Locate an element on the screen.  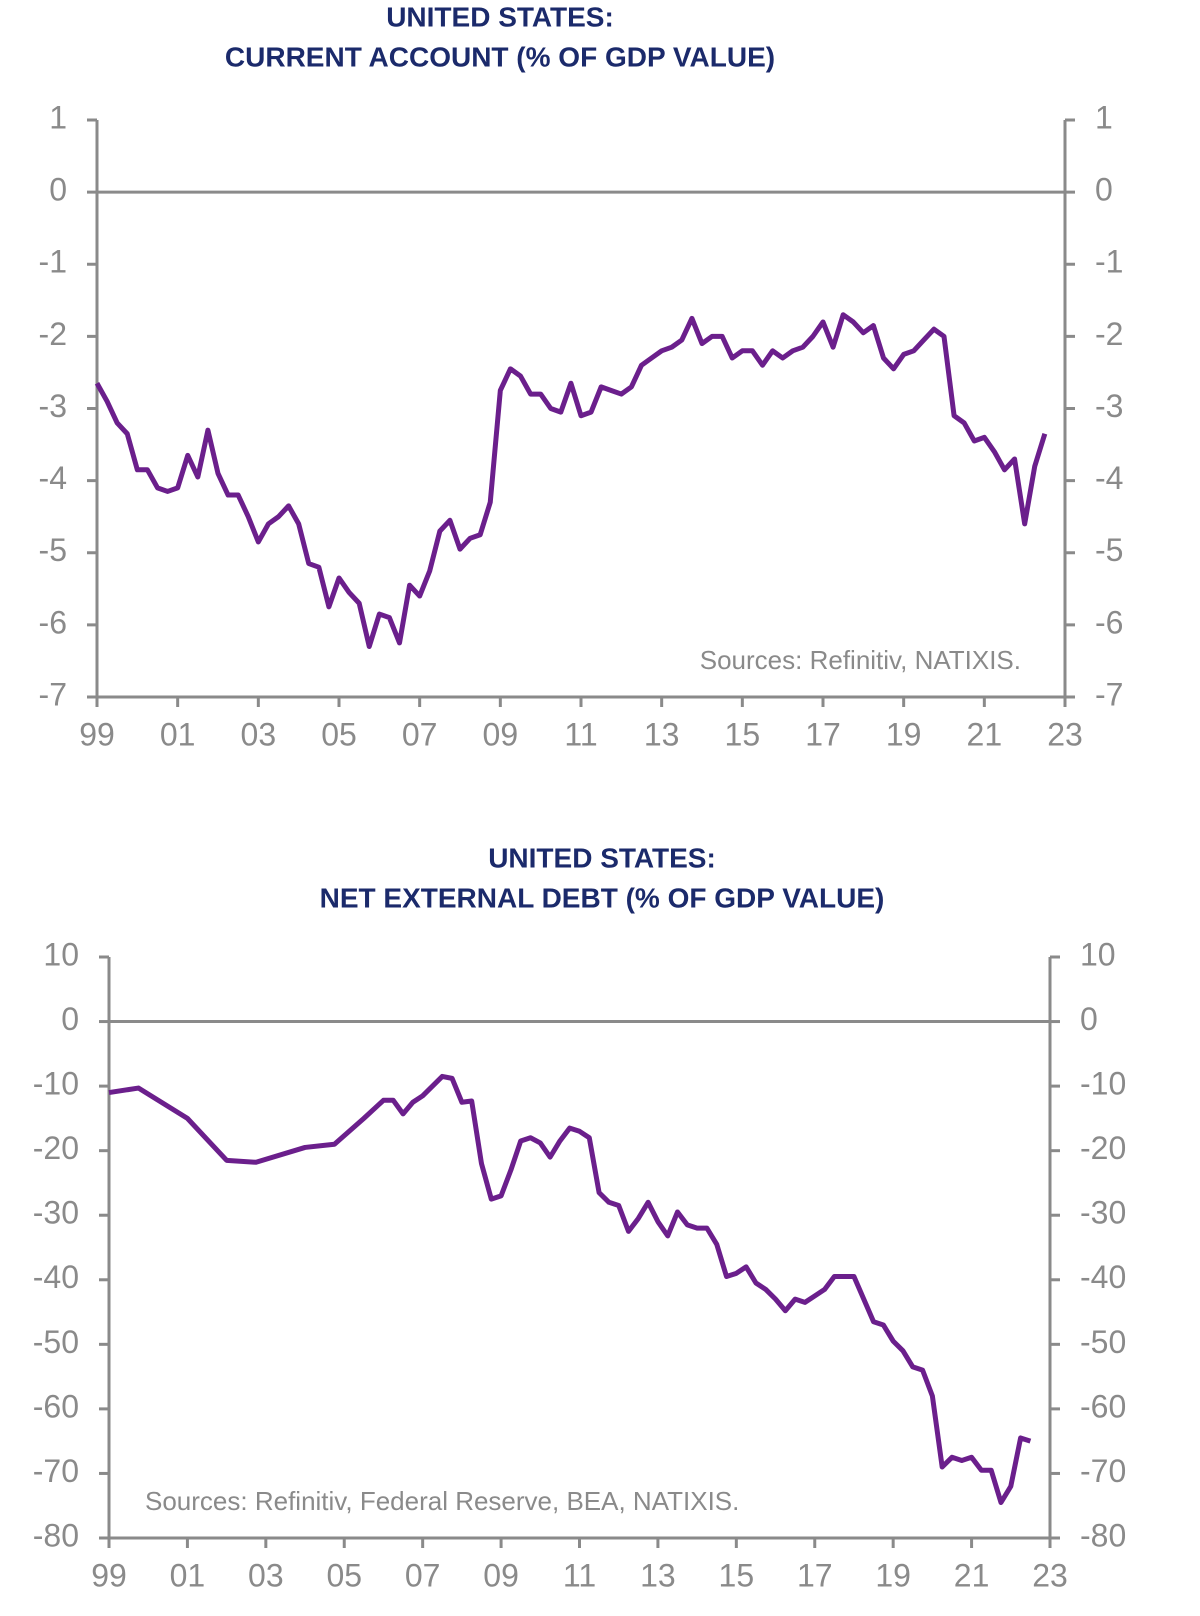
chart-subtitle: CURRENT ACCOUNT (% OF GDP VALUE) is located at coordinates (500, 56).